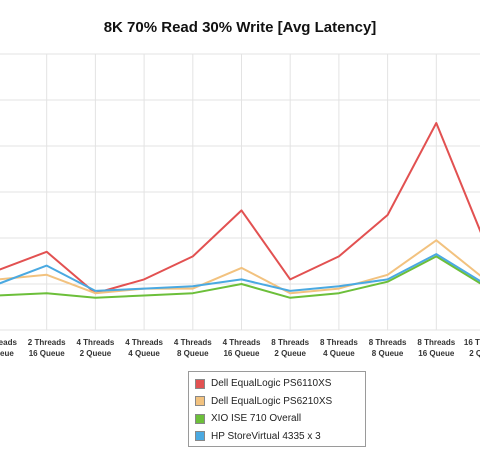  I want to click on legend-item: HP StoreVirtual 4335 x 3, so click(280, 437).